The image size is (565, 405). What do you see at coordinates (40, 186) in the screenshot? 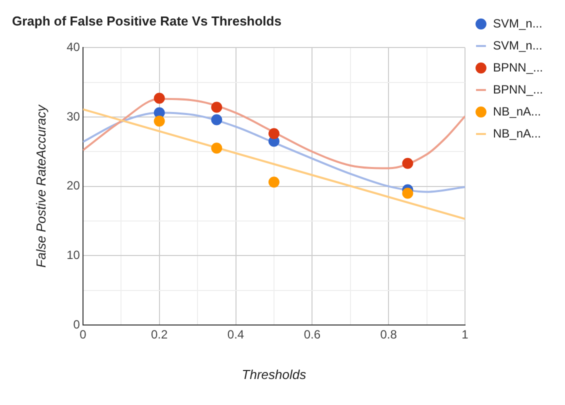
I see `y-axis-title: False Postive RateAccuracy` at bounding box center [40, 186].